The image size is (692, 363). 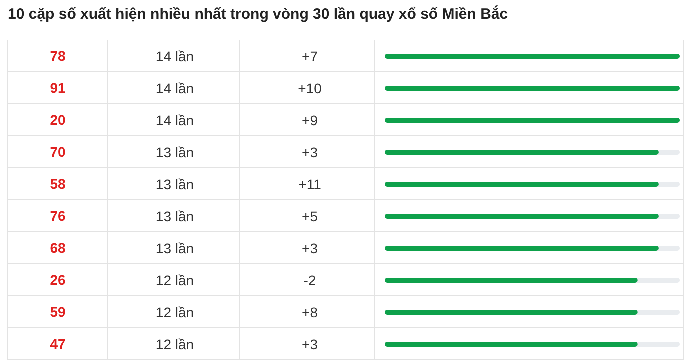 What do you see at coordinates (310, 216) in the screenshot?
I see `text: +5` at bounding box center [310, 216].